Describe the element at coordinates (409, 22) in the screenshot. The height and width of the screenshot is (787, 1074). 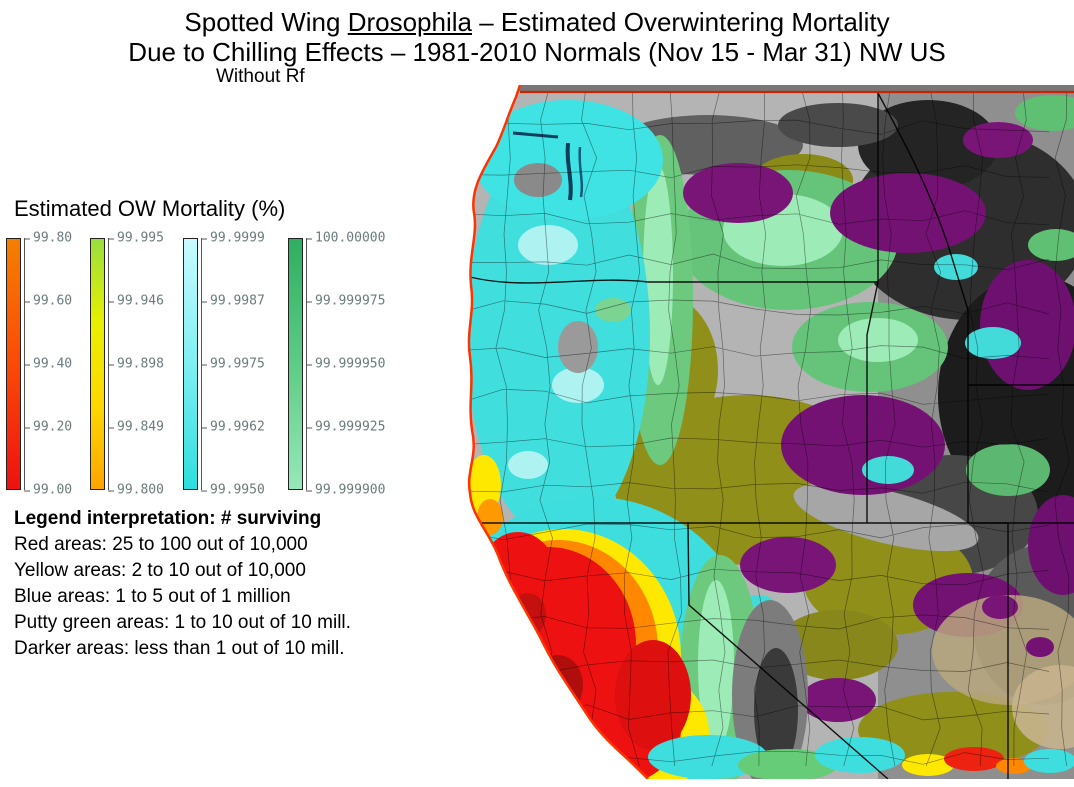
I see `title-species: Drosophila` at that location.